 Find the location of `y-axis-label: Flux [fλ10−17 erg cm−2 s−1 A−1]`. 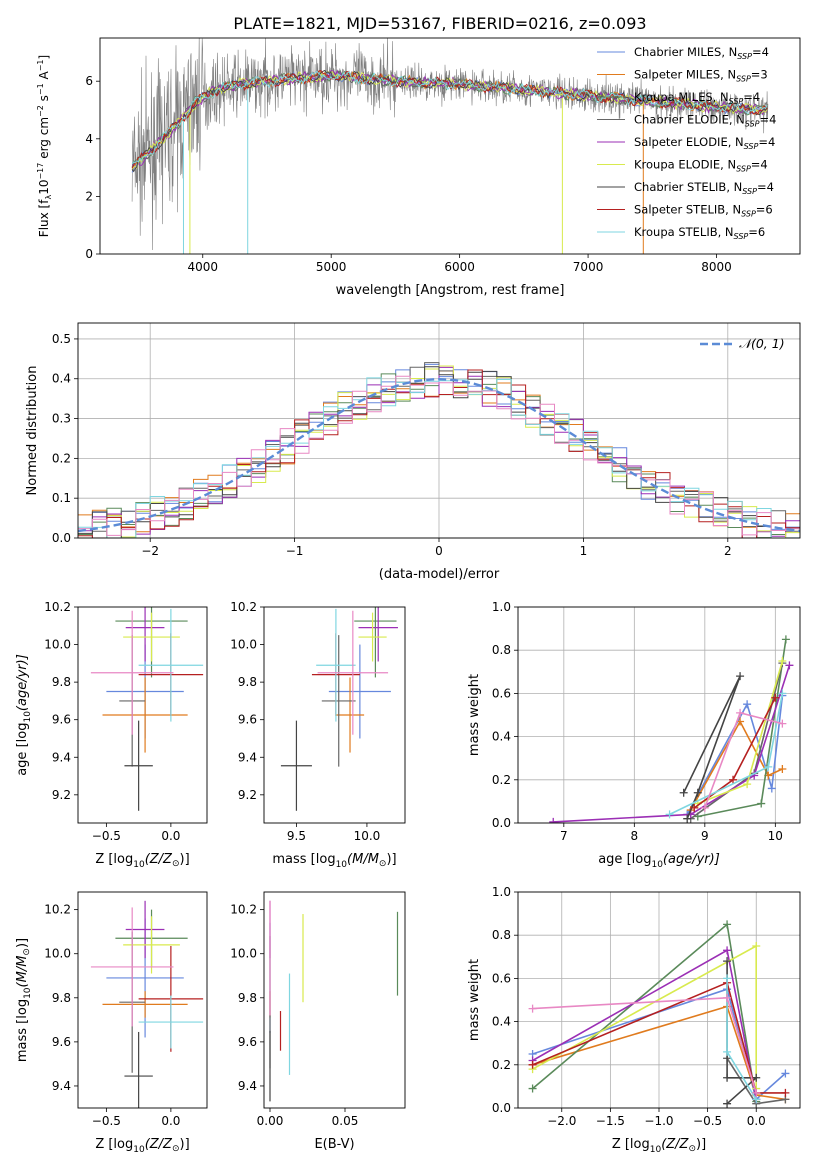

y-axis-label: Flux [fλ10−17 erg cm−2 s−1 A−1] is located at coordinates (44, 146).